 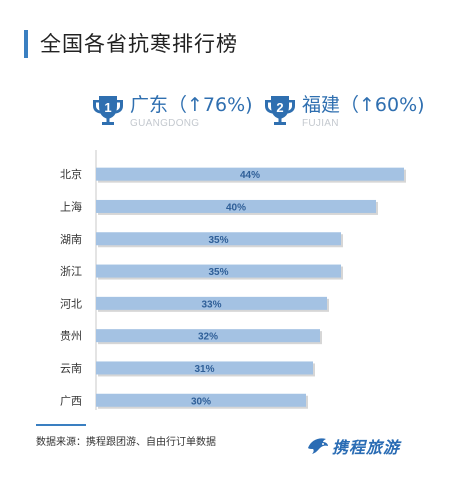 I want to click on title-accent-bar, so click(x=26, y=44).